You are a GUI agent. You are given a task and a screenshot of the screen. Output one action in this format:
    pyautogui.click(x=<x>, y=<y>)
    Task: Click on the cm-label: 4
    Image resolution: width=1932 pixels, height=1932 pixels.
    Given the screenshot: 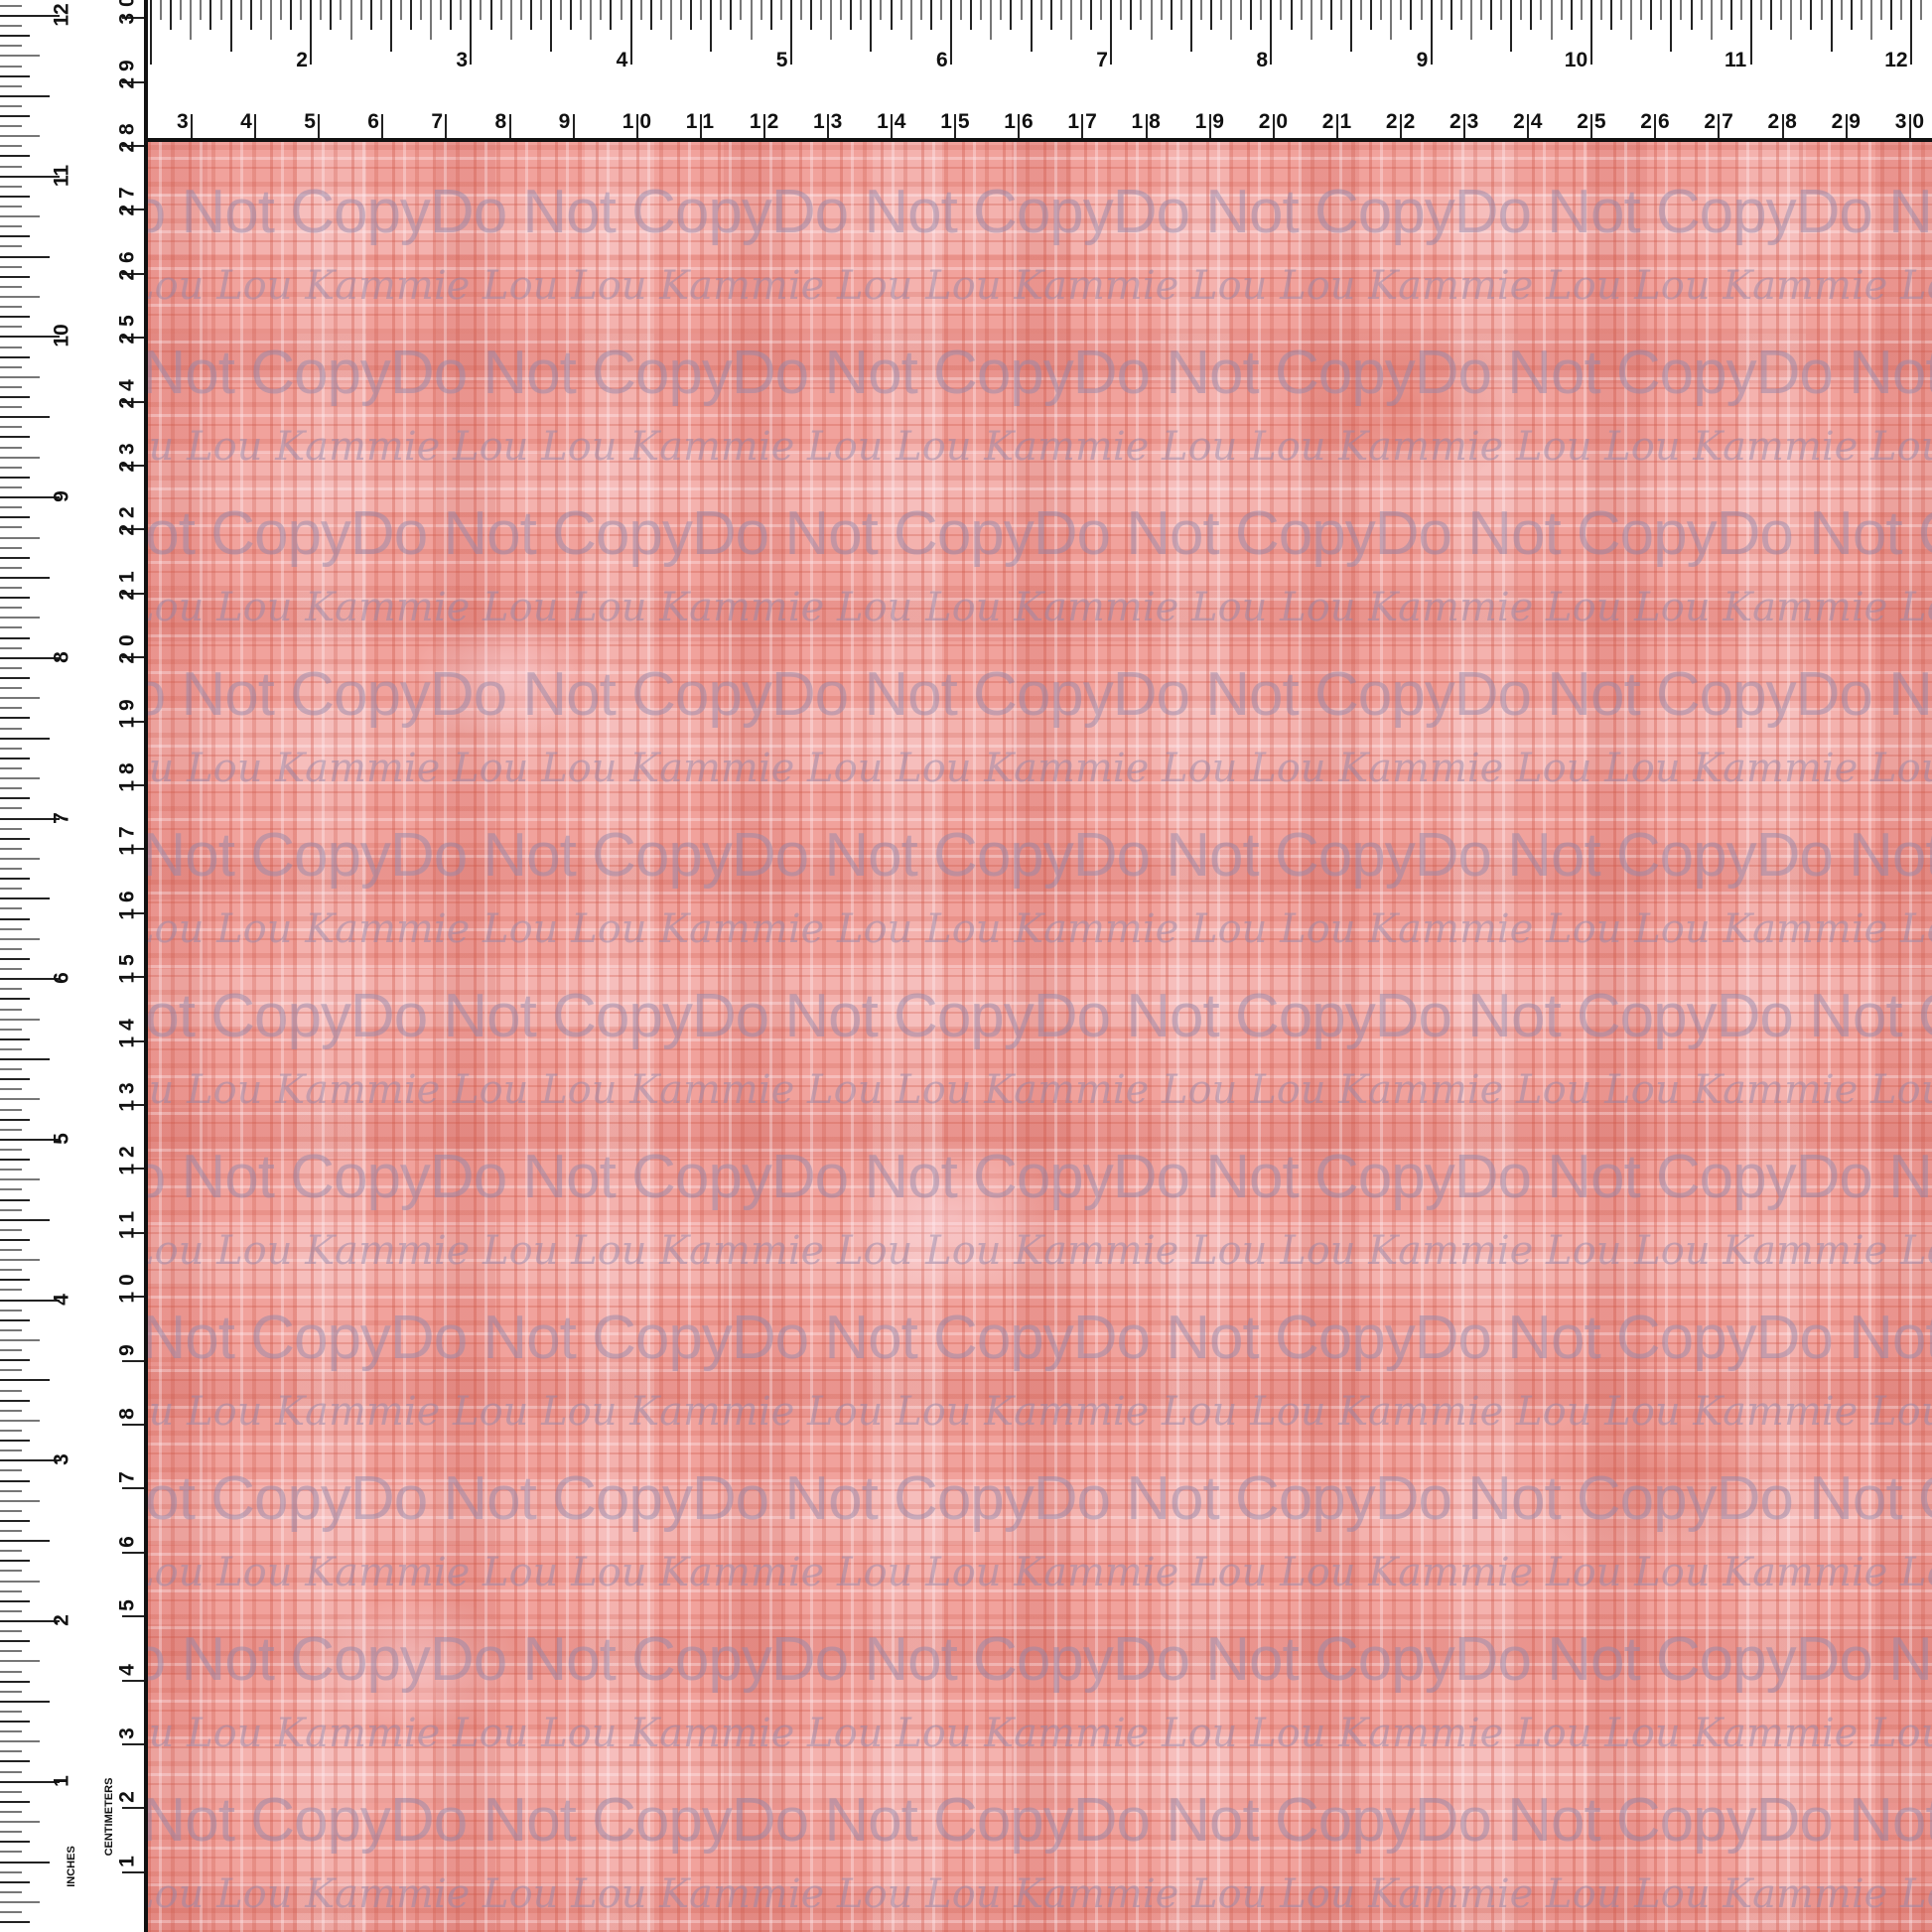 What is the action you would take?
    pyautogui.click(x=246, y=122)
    